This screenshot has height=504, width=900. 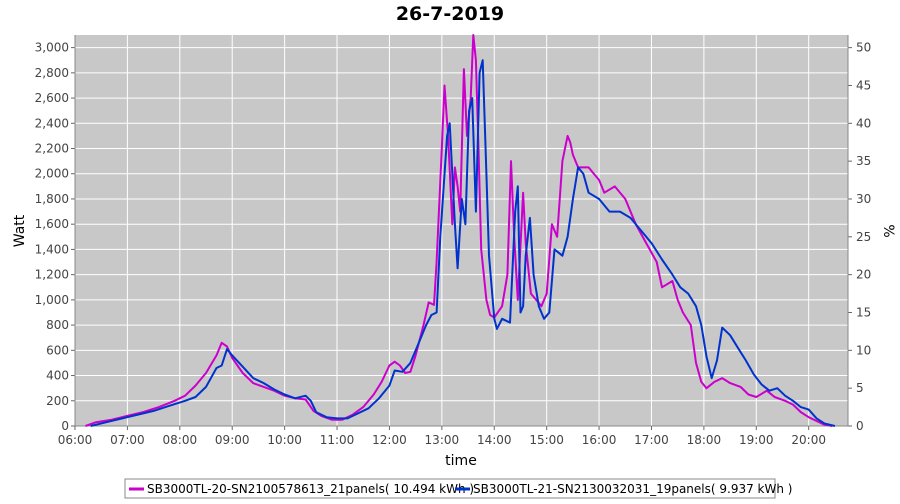 I want to click on y-tick-label: 800, so click(x=57, y=325).